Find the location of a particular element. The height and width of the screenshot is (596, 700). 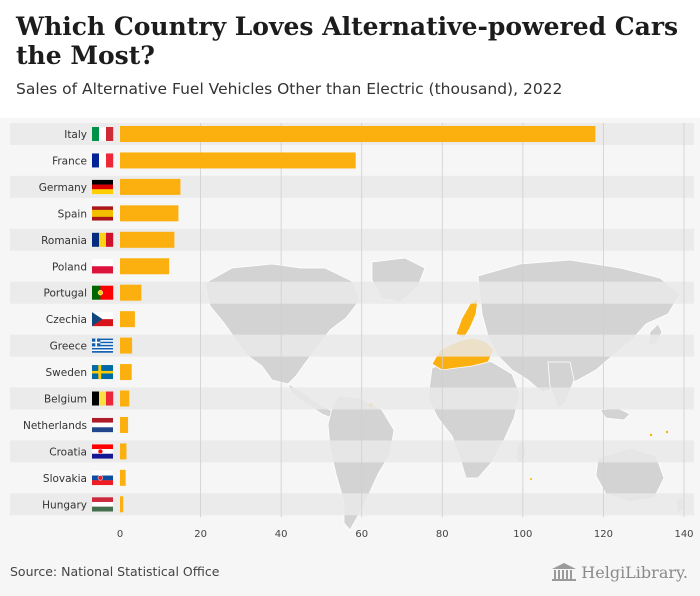

flag-hungary-icon is located at coordinates (102, 504).